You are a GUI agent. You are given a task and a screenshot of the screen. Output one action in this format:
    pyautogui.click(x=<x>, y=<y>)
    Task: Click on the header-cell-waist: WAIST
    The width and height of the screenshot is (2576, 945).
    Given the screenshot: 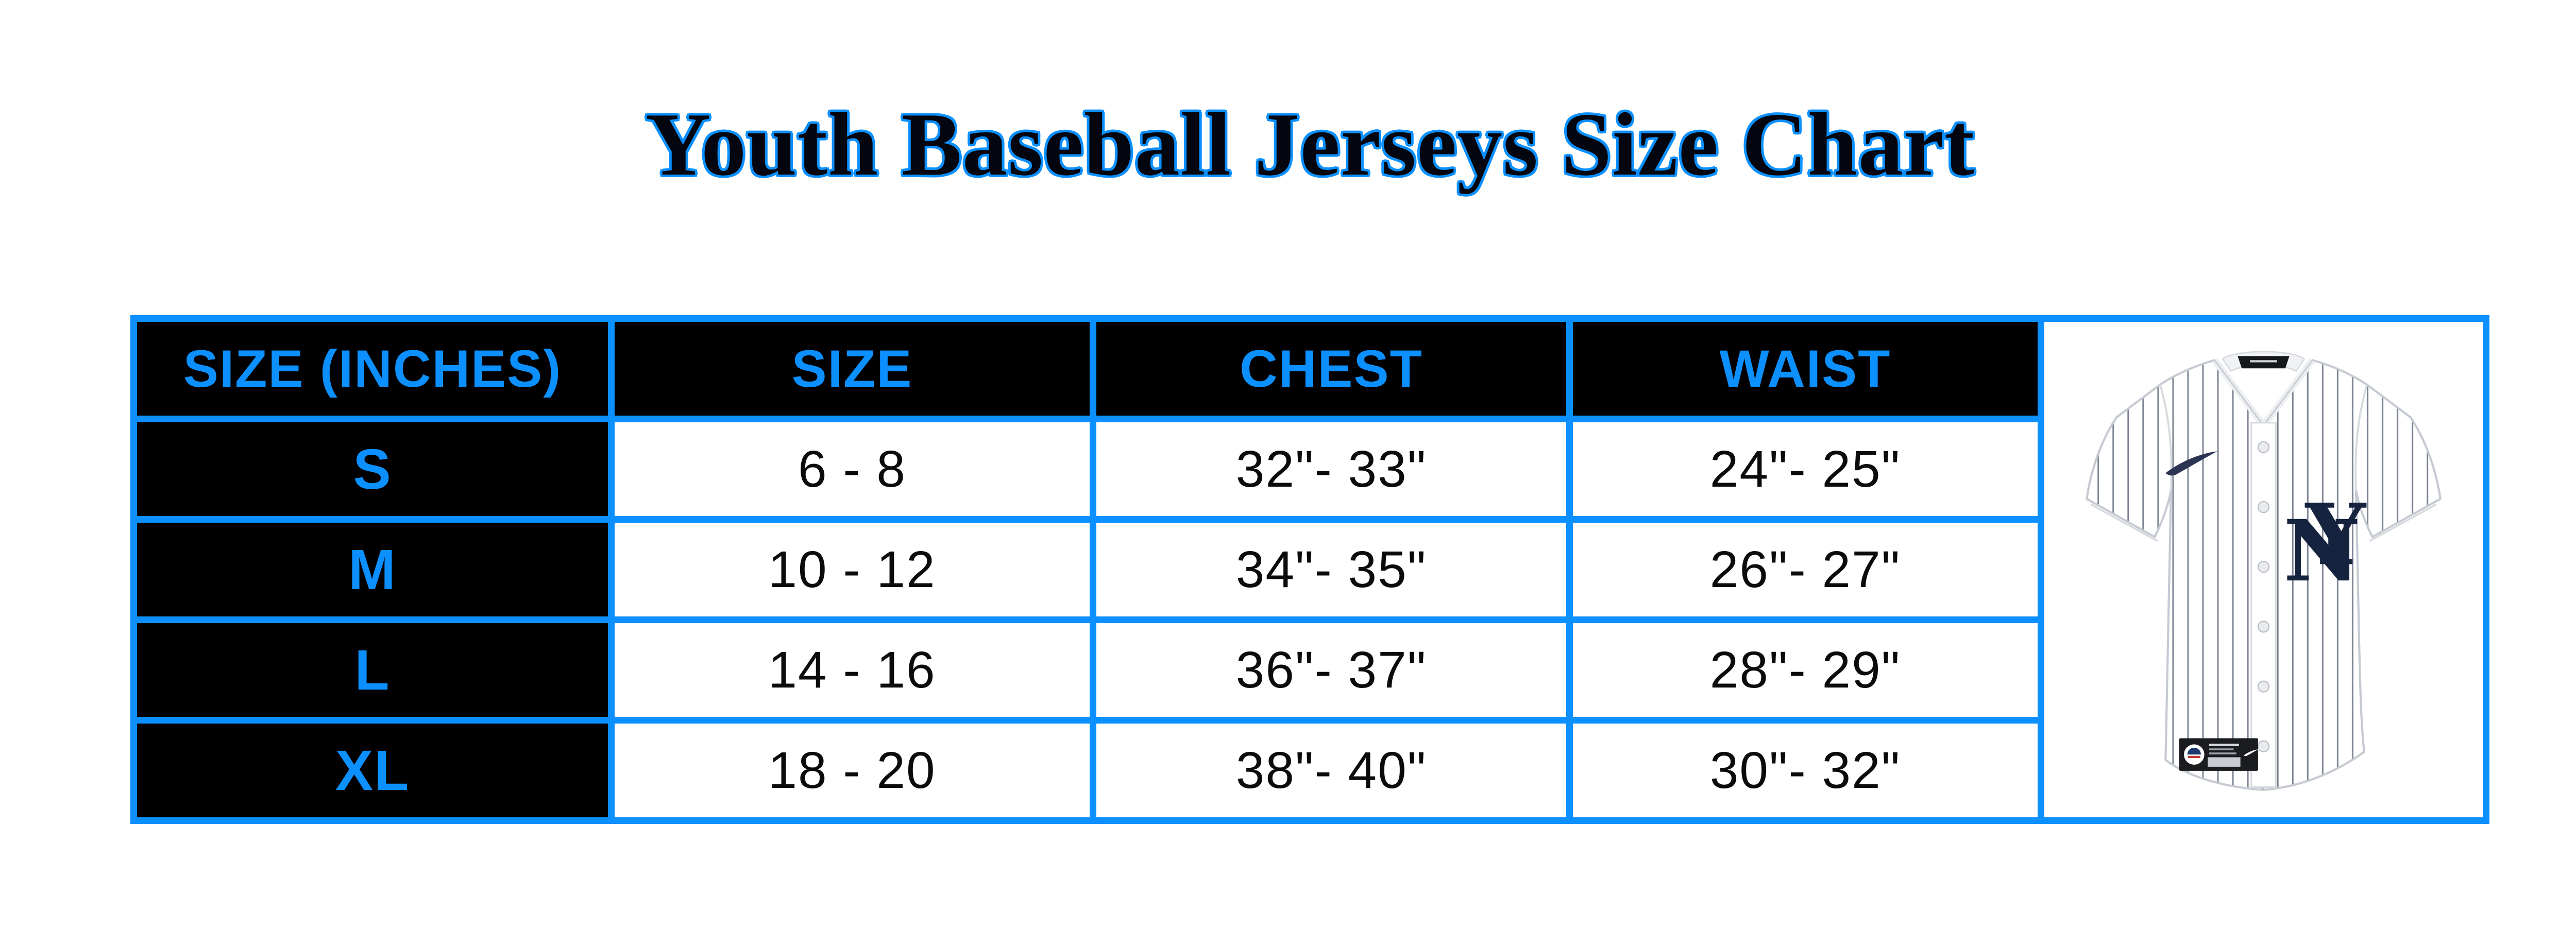 What is the action you would take?
    pyautogui.click(x=1805, y=369)
    